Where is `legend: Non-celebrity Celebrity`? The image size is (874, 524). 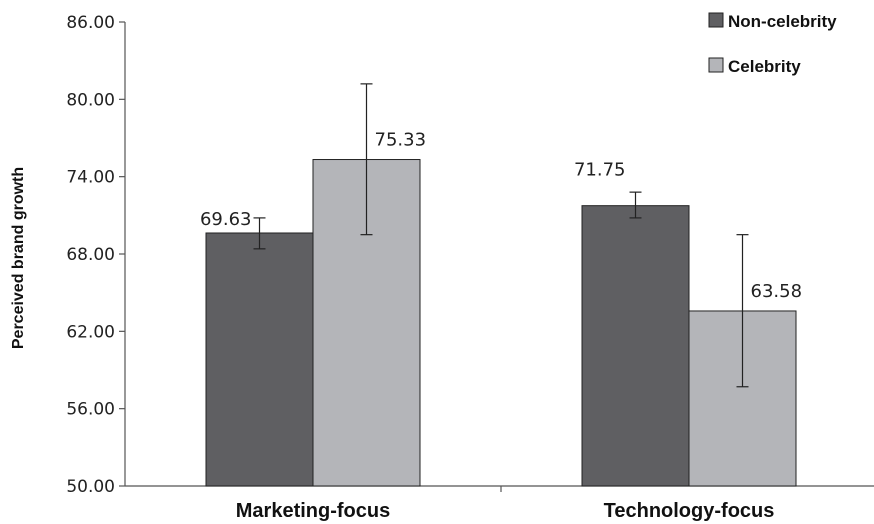 legend: Non-celebrity Celebrity is located at coordinates (772, 44).